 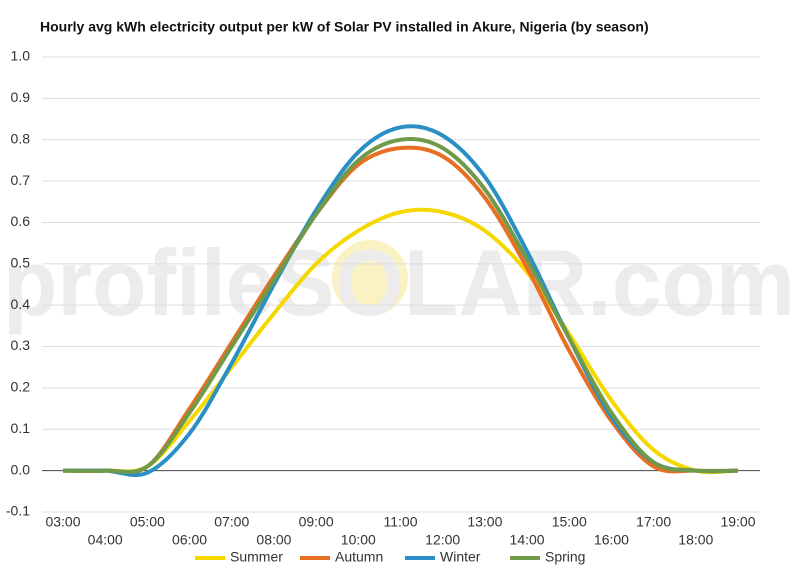 I want to click on x-tick-label: 04:00, so click(x=105, y=540).